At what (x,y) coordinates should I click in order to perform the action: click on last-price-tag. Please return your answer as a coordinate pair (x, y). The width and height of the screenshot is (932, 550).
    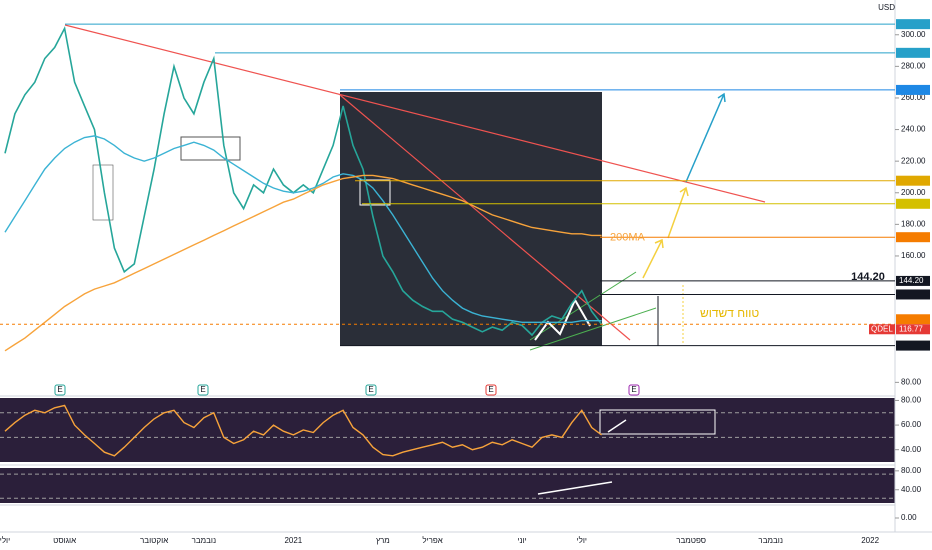
    Looking at the image, I should click on (913, 329).